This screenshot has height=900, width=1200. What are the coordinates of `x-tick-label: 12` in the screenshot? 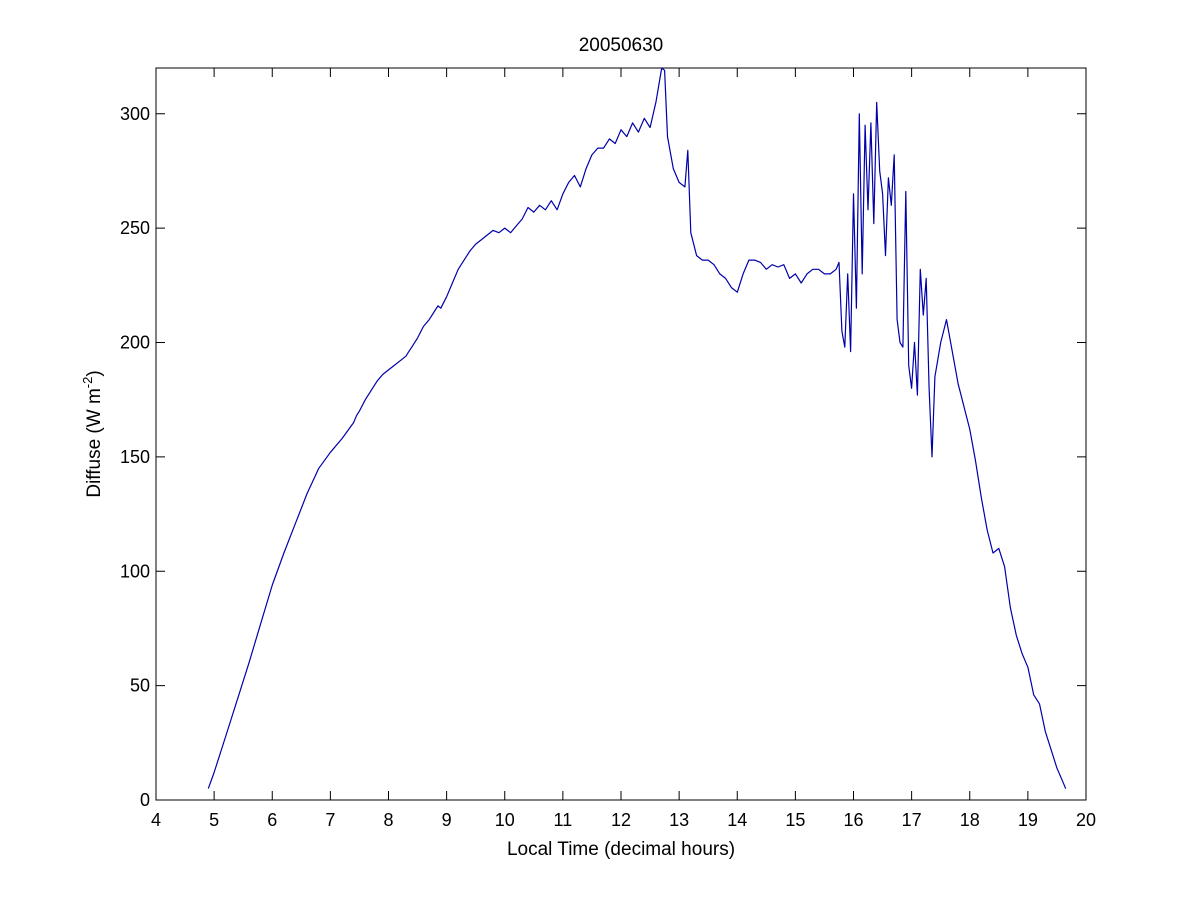 It's located at (621, 820).